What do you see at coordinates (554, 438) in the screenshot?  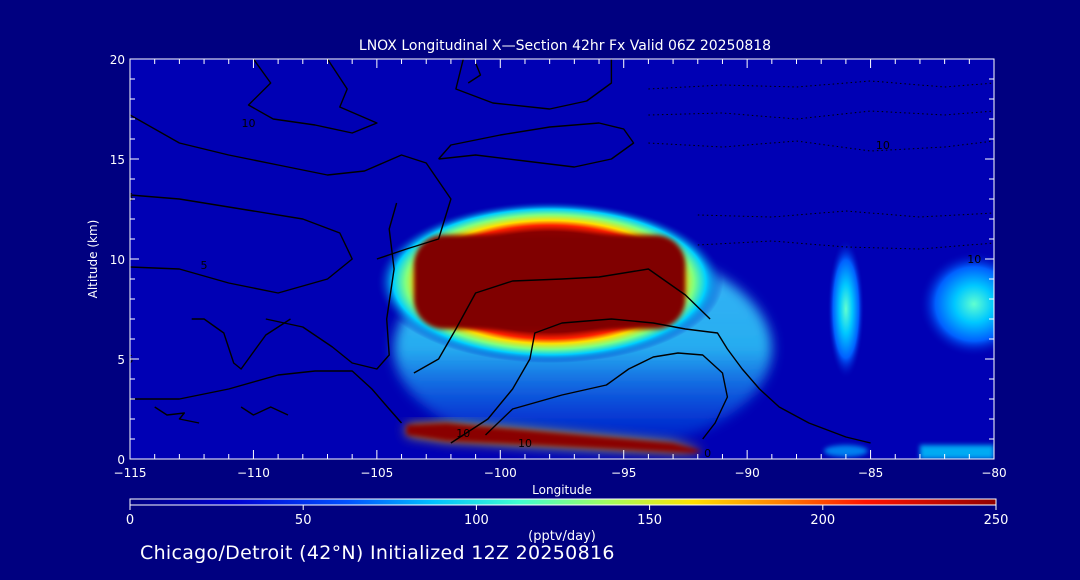 I see `field-low-core` at bounding box center [554, 438].